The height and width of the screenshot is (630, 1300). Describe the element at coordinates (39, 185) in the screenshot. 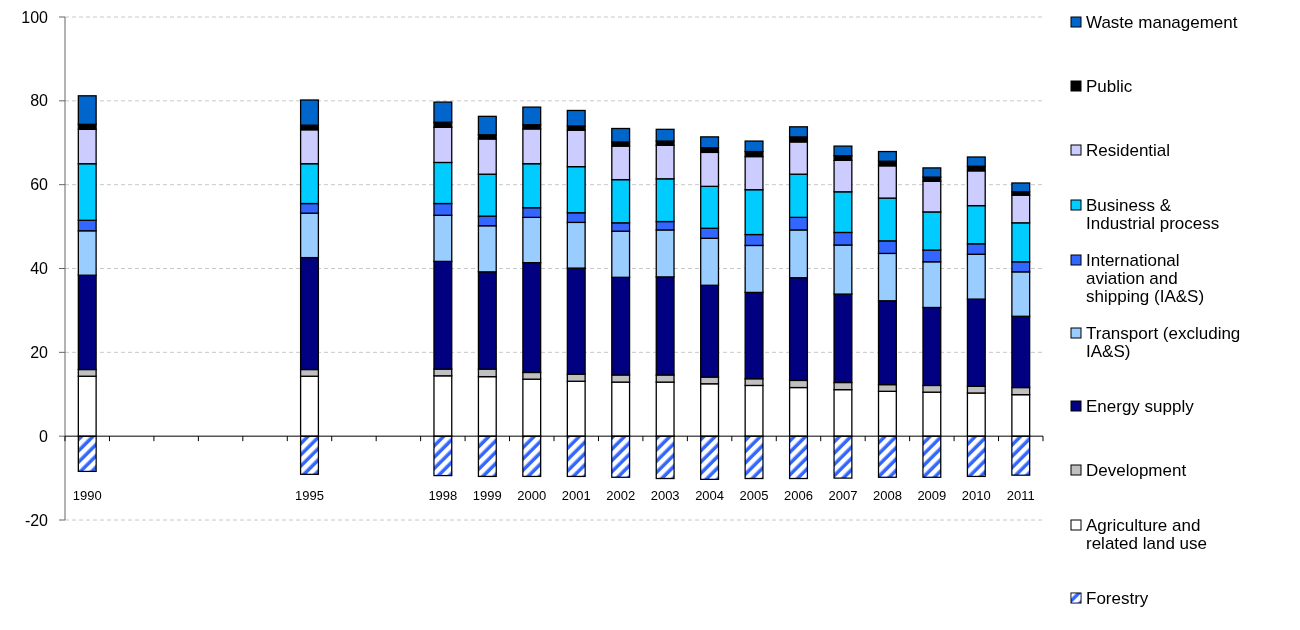

I see `y-tick-label: 60` at that location.